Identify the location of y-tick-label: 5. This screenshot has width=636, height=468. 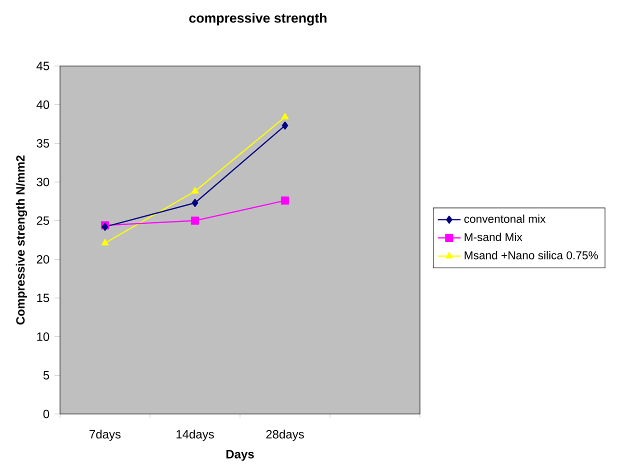
(46, 375).